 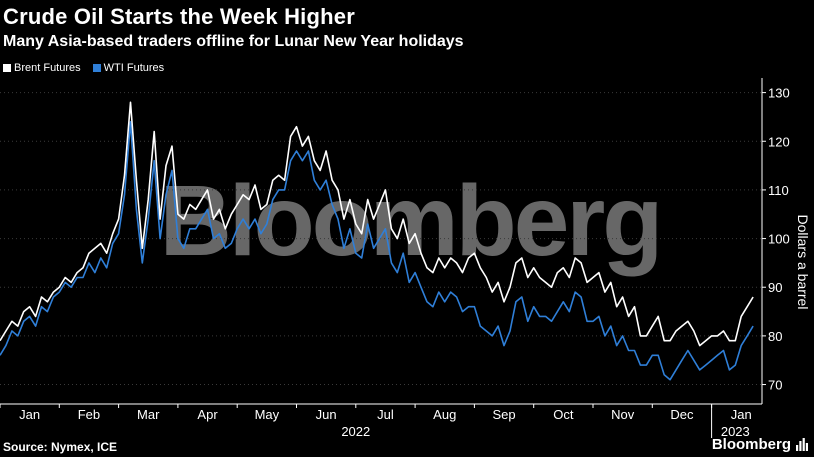 What do you see at coordinates (444, 414) in the screenshot?
I see `x-tick-label: Aug` at bounding box center [444, 414].